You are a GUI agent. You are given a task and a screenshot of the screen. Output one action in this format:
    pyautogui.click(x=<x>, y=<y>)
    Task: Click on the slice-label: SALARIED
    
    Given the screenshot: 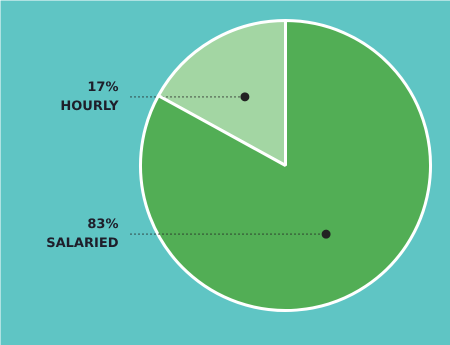 What is the action you would take?
    pyautogui.click(x=82, y=244)
    